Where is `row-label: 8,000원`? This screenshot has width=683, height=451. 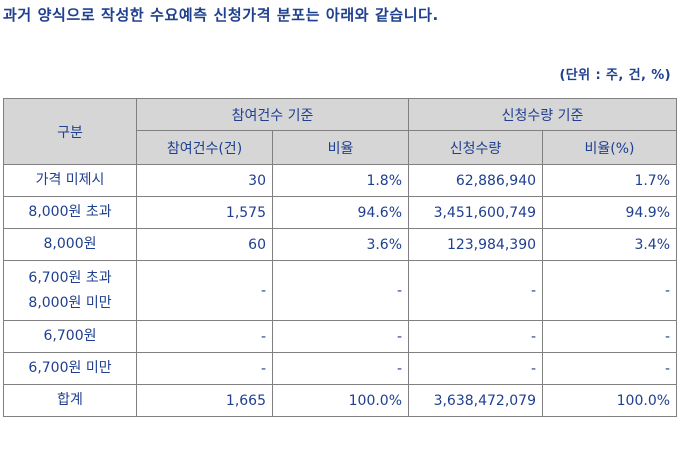 row-label: 8,000원 is located at coordinates (70, 244).